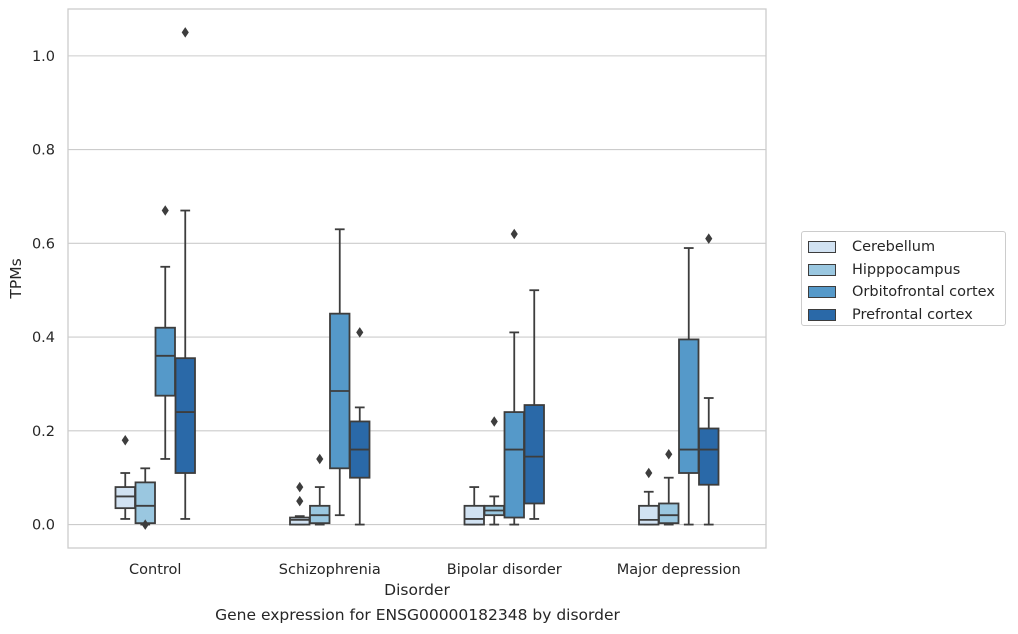 The height and width of the screenshot is (634, 1018). I want to click on y-tick-label: 1.0, so click(43, 57).